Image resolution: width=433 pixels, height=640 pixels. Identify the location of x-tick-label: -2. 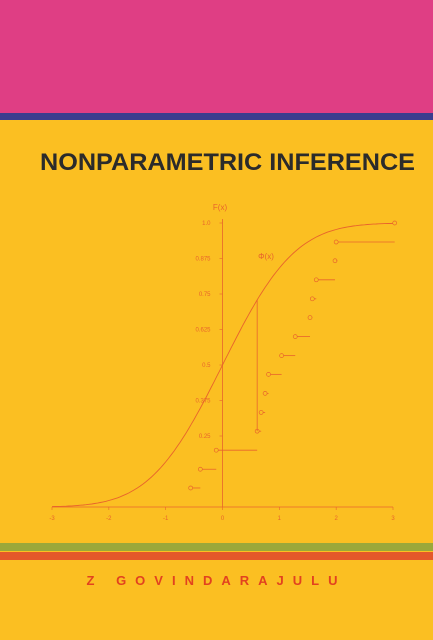
(109, 519).